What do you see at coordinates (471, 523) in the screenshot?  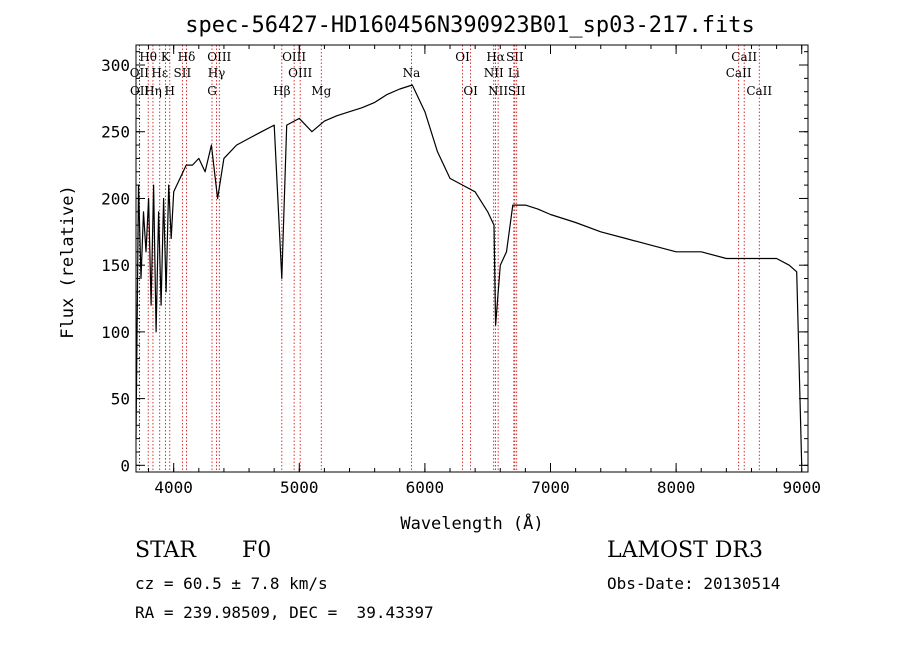 I see `x-axis-label: Wavelength (Å)` at bounding box center [471, 523].